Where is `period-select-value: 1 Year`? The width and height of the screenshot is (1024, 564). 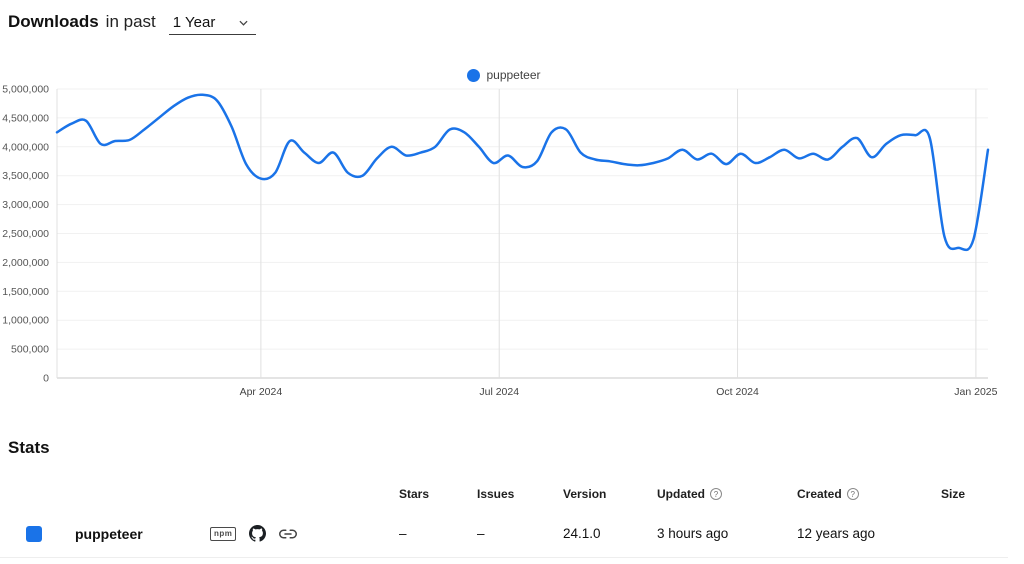 period-select-value: 1 Year is located at coordinates (194, 22).